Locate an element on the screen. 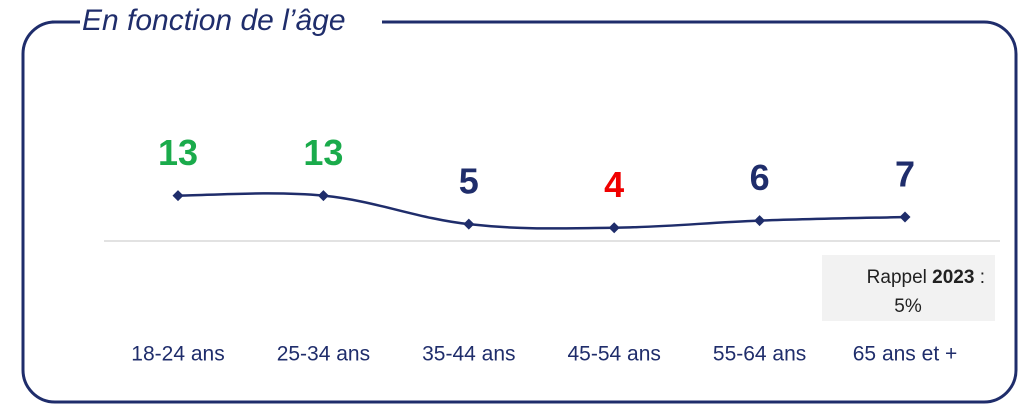 This screenshot has width=1027, height=411. x-tick-label: 65 ans et + is located at coordinates (905, 354).